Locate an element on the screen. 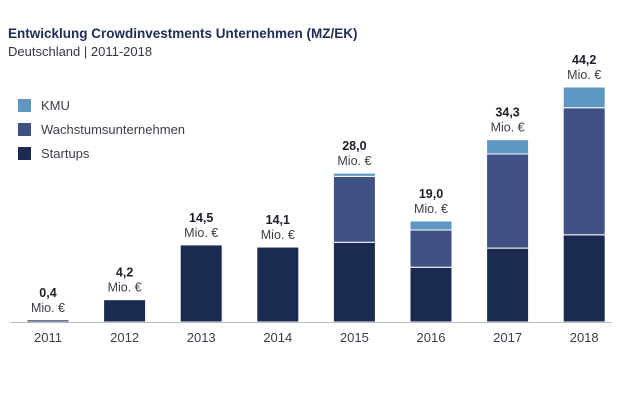 The height and width of the screenshot is (413, 620). bar-segment-startups-2015 is located at coordinates (354, 282).